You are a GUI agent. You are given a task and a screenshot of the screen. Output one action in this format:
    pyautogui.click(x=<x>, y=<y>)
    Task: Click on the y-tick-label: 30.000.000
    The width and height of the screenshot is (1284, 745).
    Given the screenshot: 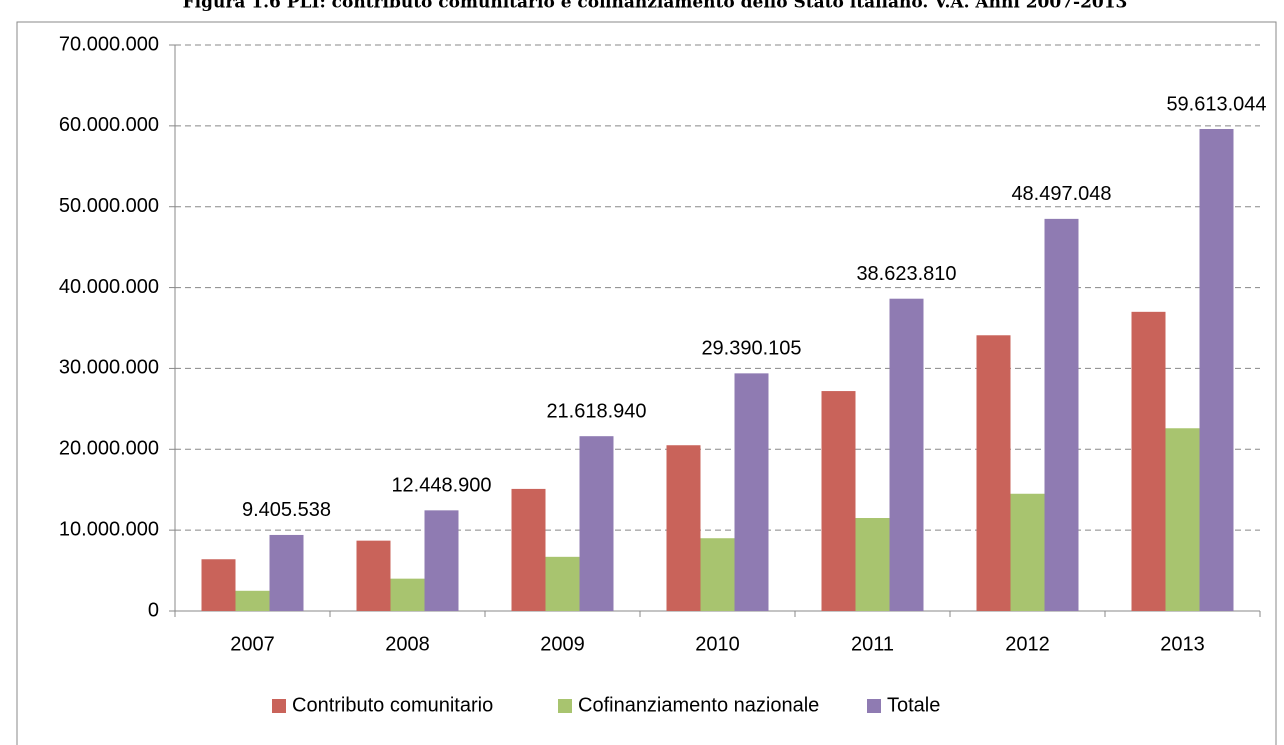 What is the action you would take?
    pyautogui.click(x=109, y=368)
    